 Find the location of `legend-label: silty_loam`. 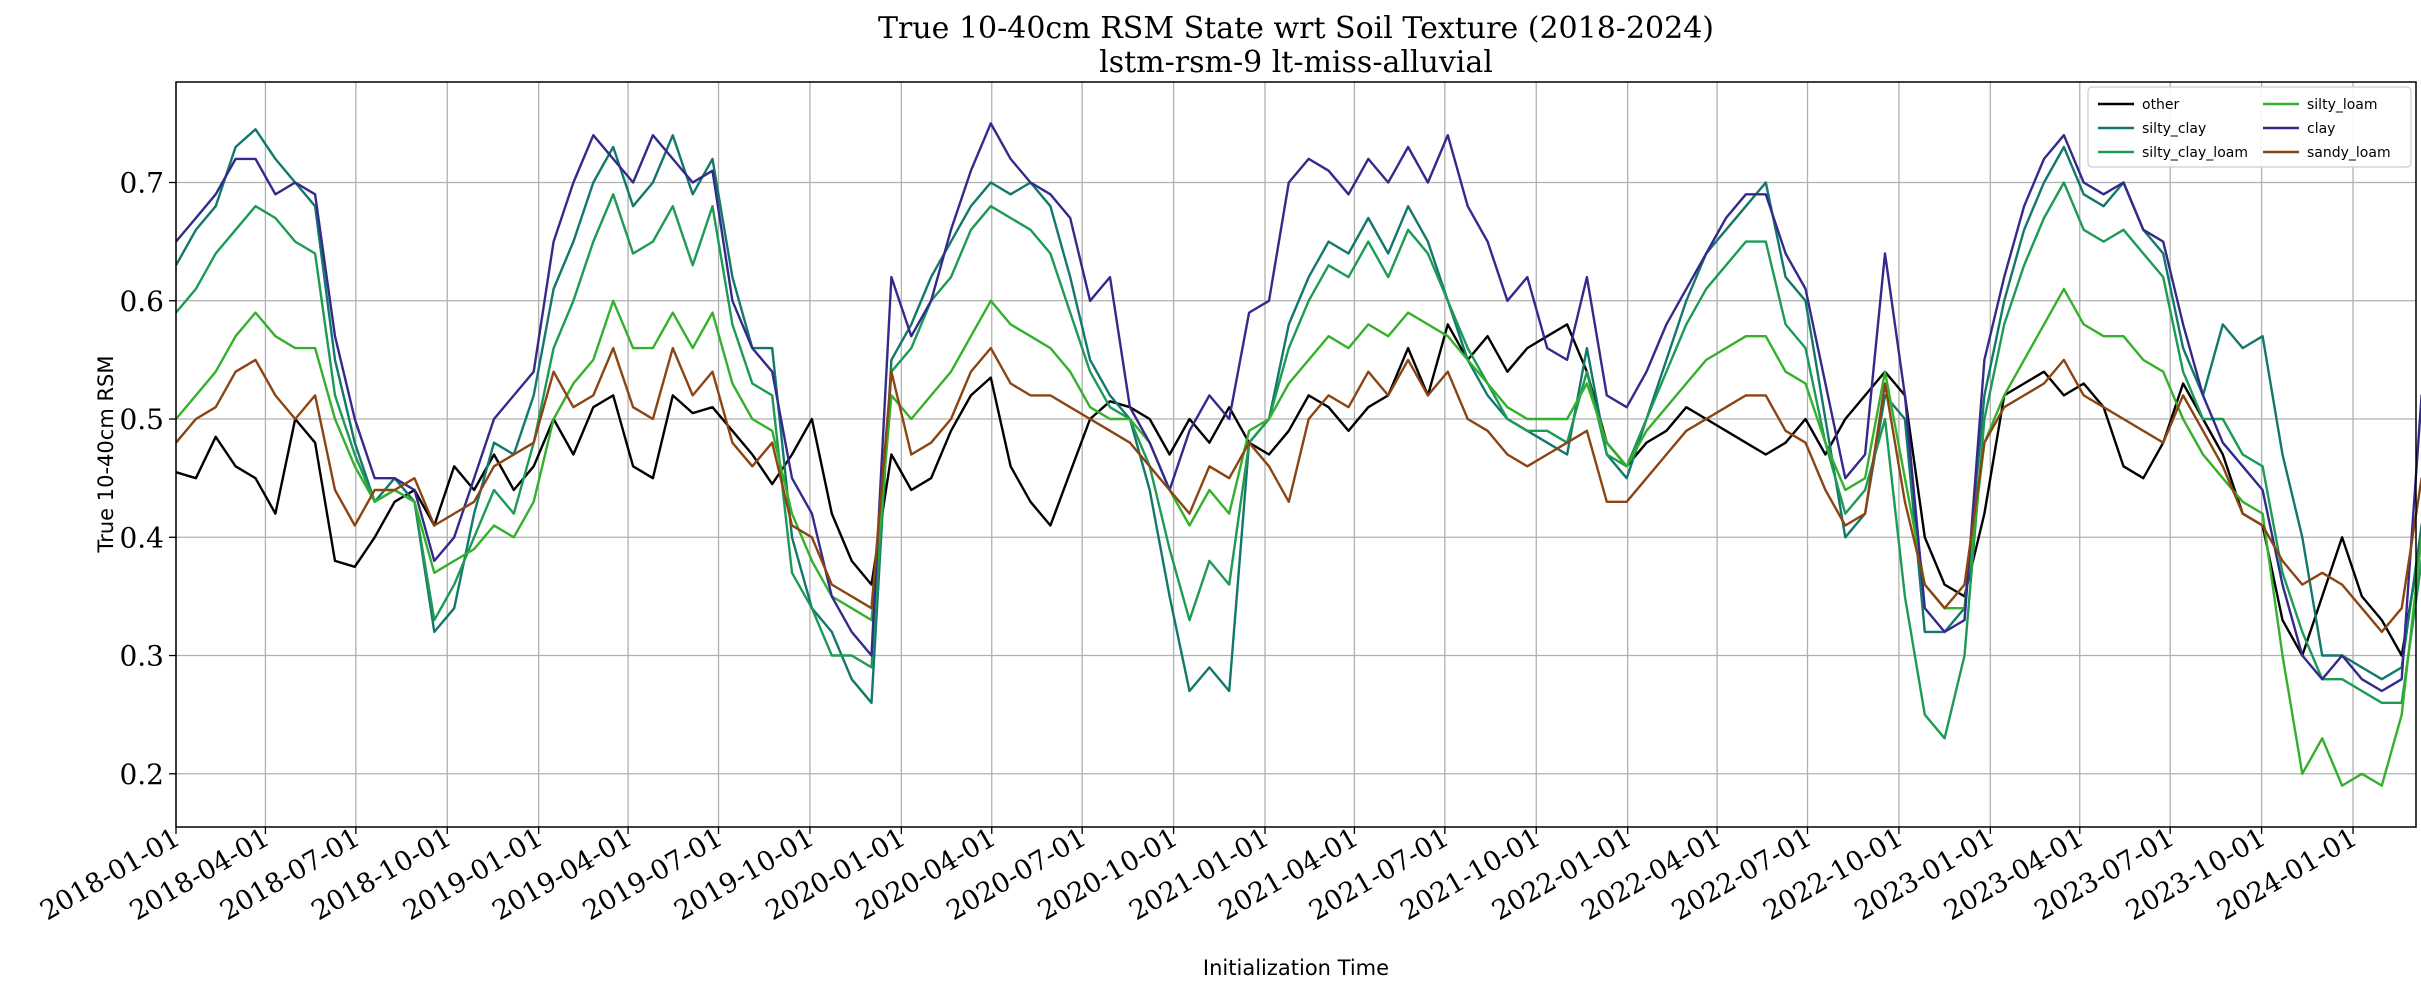

legend-label: silty_loam is located at coordinates (2342, 105).